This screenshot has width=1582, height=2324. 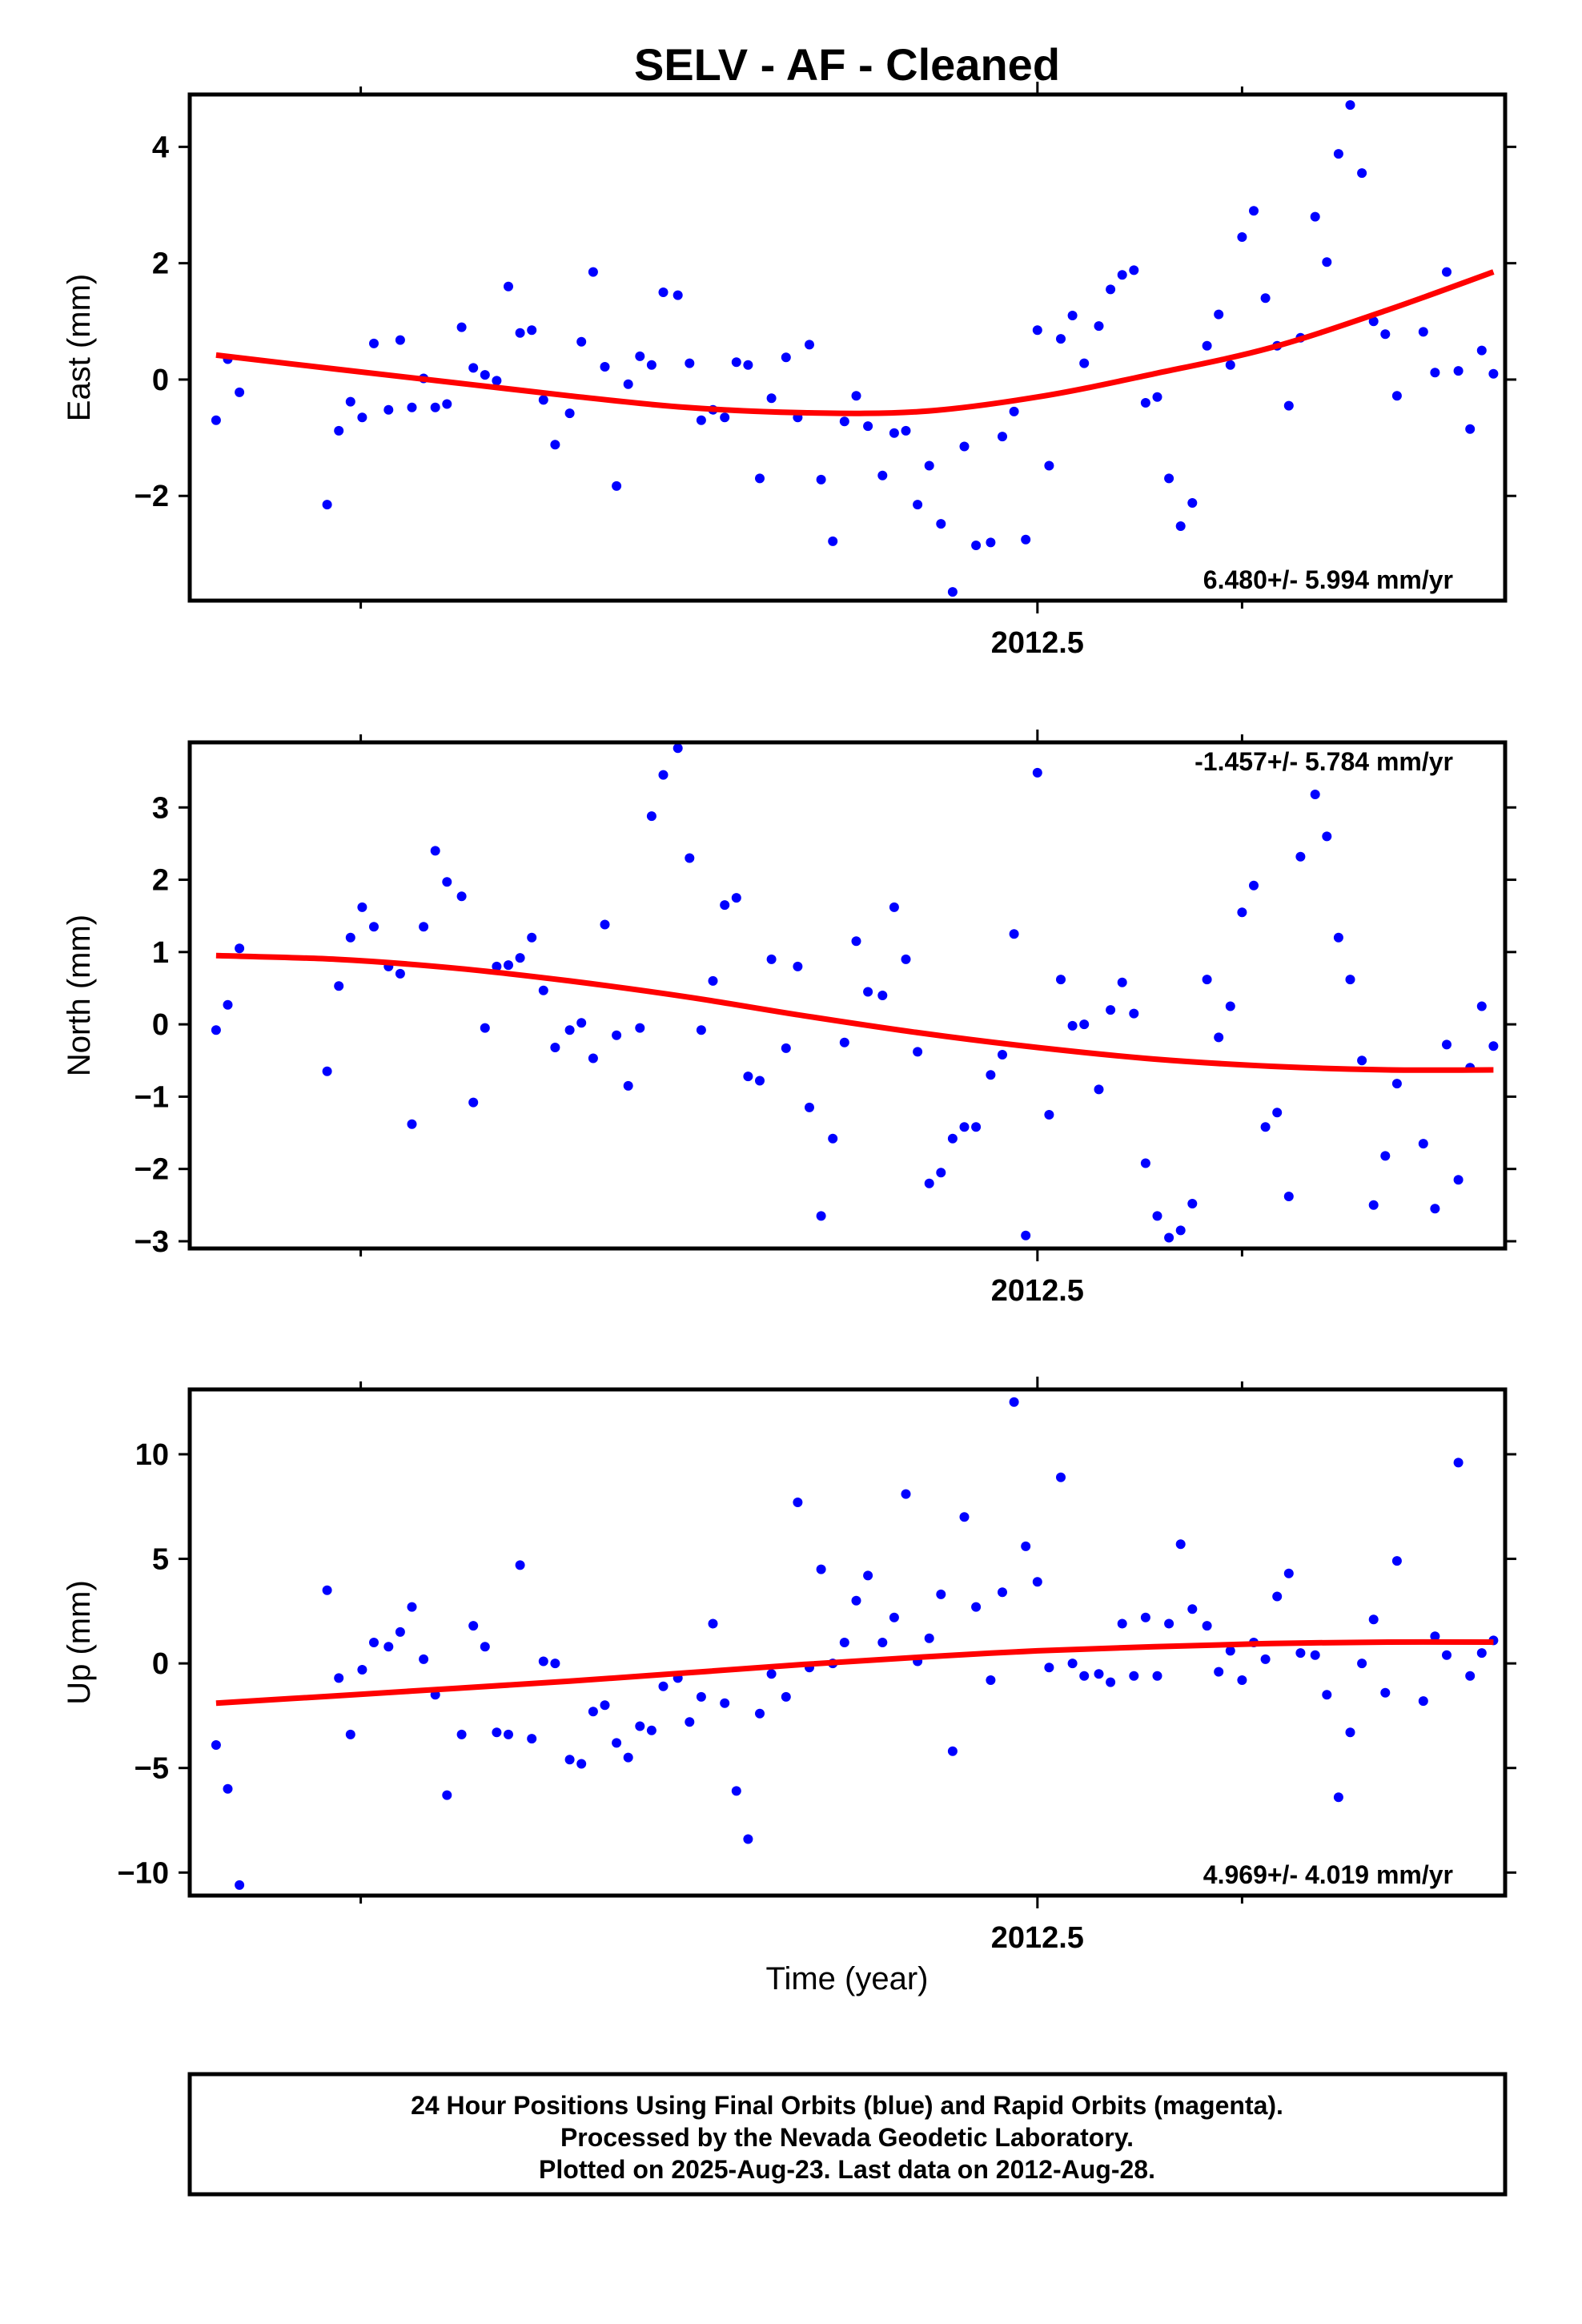 I want to click on y-tick-label: 0, so click(x=161, y=1025).